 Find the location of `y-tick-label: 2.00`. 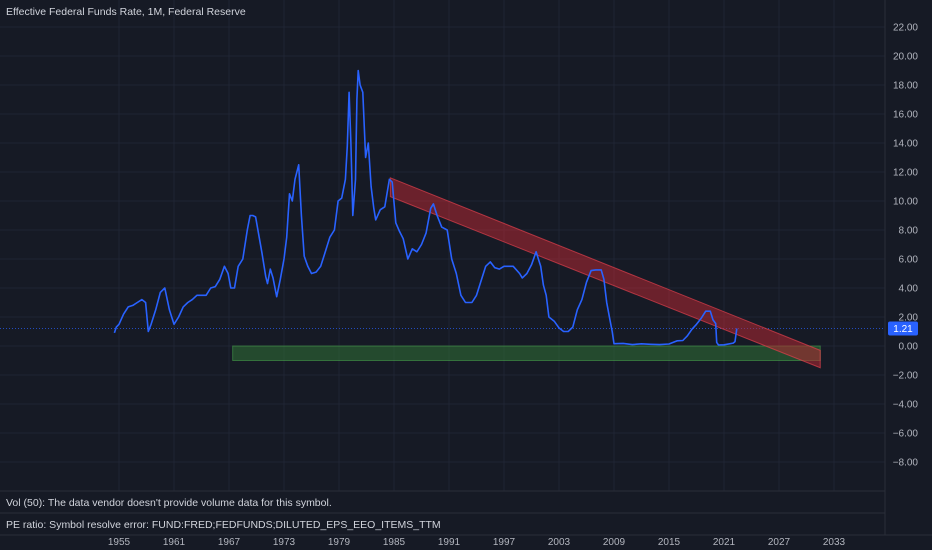

y-tick-label: 2.00 is located at coordinates (909, 318).